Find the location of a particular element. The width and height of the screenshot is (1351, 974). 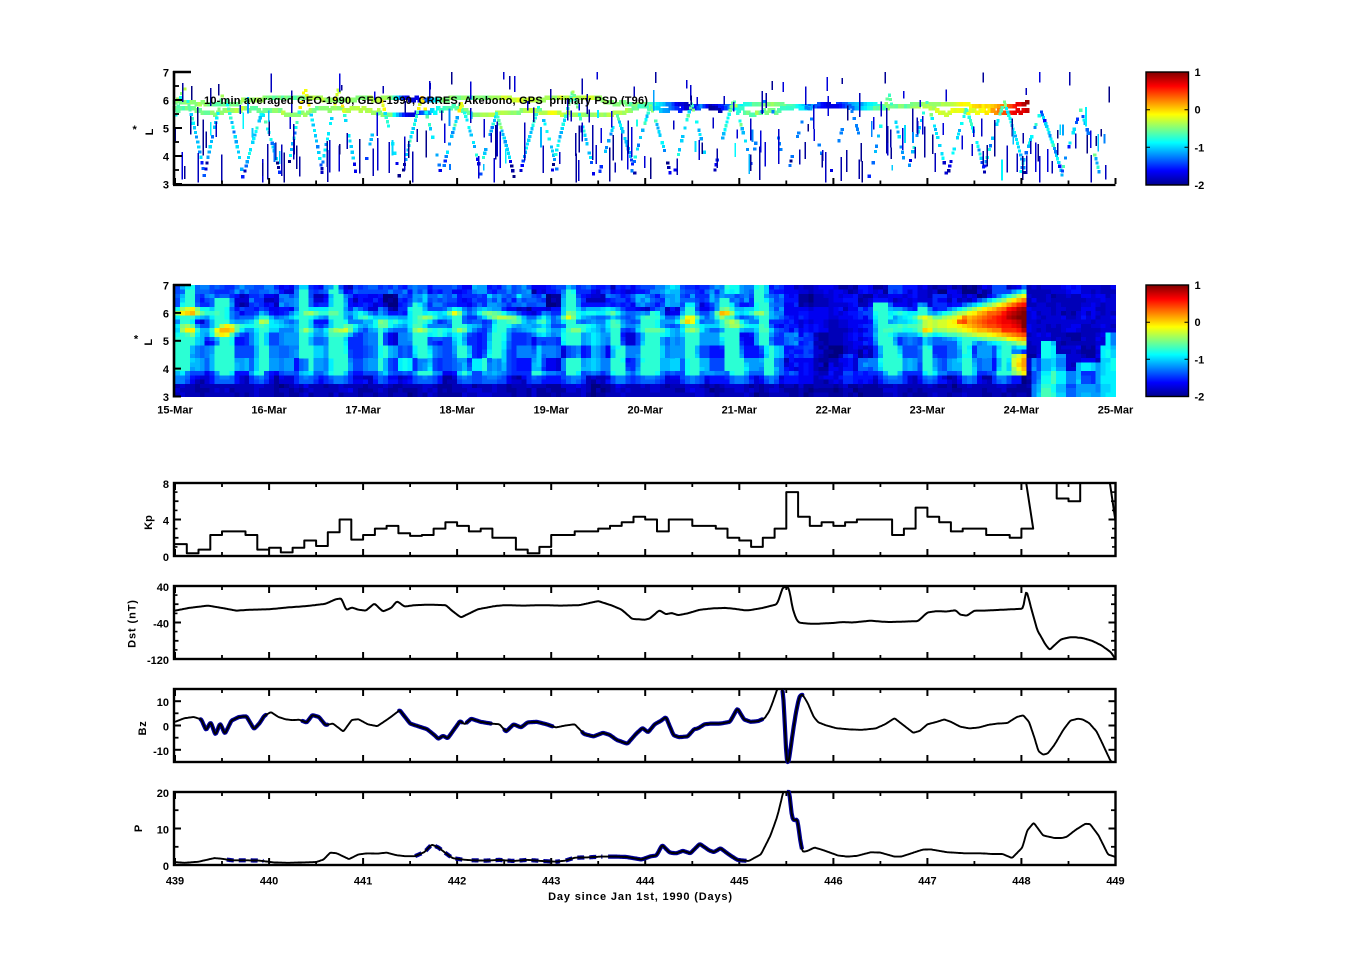

svg-text: 446 is located at coordinates (833, 882).